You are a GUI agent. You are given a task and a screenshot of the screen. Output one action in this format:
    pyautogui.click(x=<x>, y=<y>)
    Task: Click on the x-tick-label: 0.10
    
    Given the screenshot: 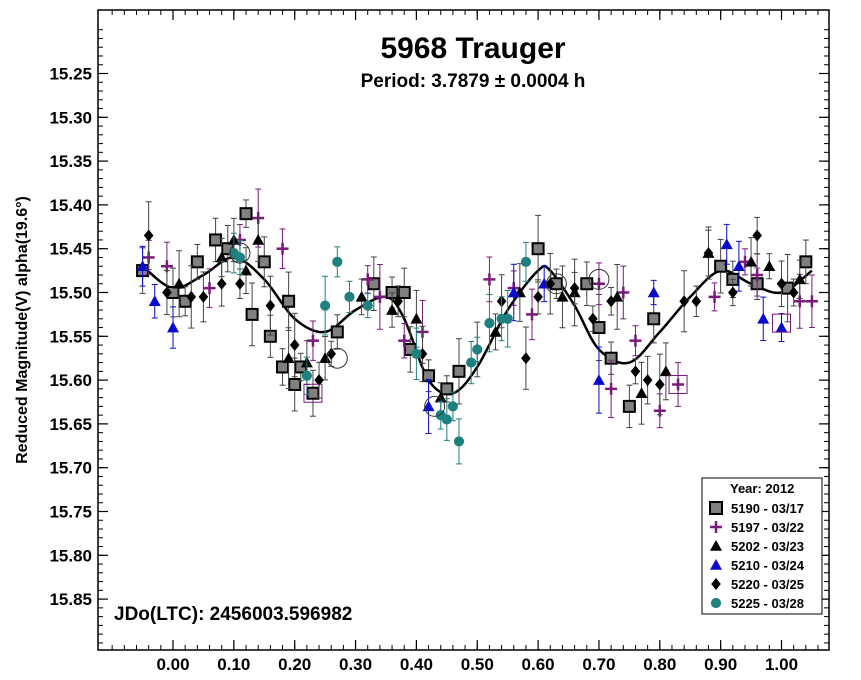 What is the action you would take?
    pyautogui.click(x=233, y=664)
    